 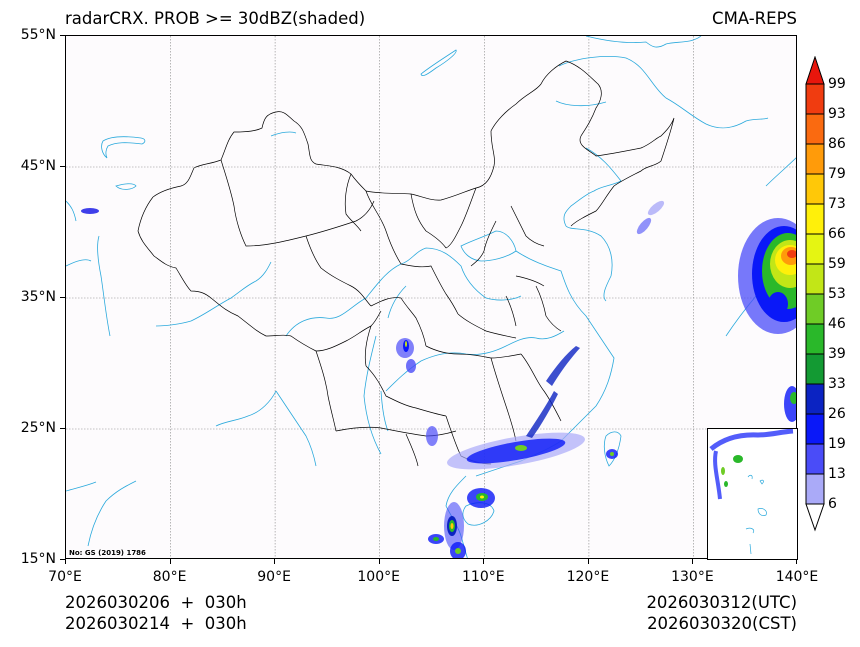 What do you see at coordinates (837, 354) in the screenshot?
I see `colorbar-label-39: 39` at bounding box center [837, 354].